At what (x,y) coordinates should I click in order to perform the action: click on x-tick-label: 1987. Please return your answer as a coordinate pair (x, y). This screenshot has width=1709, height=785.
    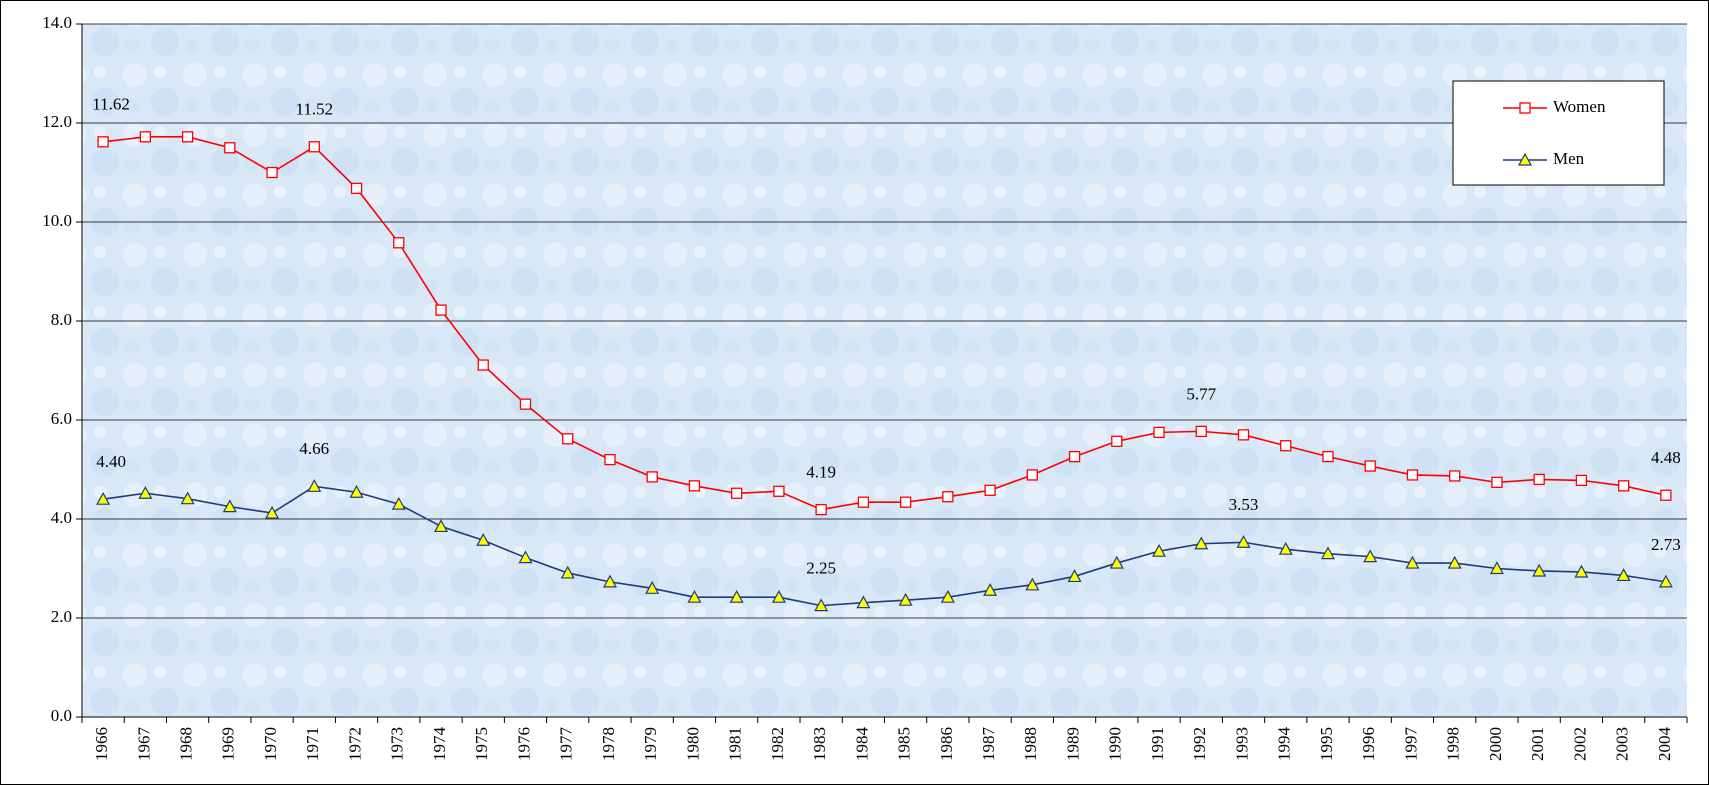
    Looking at the image, I should click on (988, 743).